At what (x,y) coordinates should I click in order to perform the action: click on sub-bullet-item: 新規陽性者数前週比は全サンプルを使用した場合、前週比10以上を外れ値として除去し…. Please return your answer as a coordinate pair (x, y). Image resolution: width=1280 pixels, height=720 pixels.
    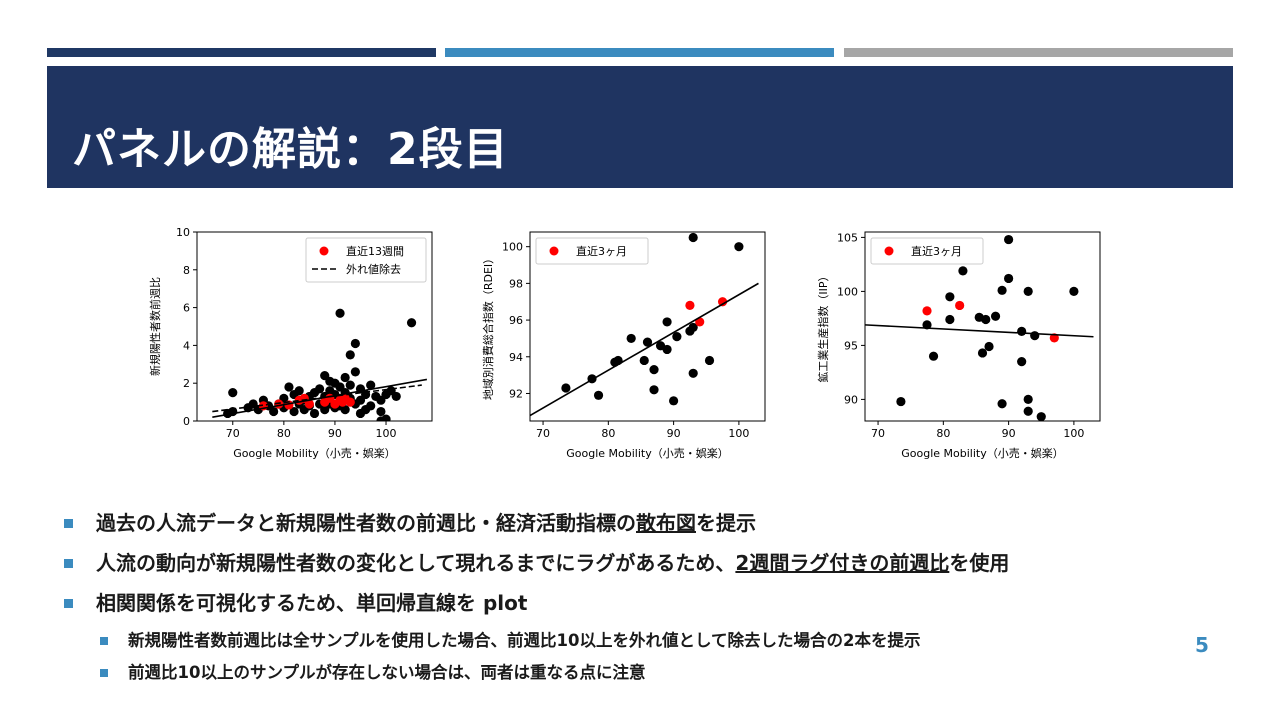
    Looking at the image, I should click on (640, 644).